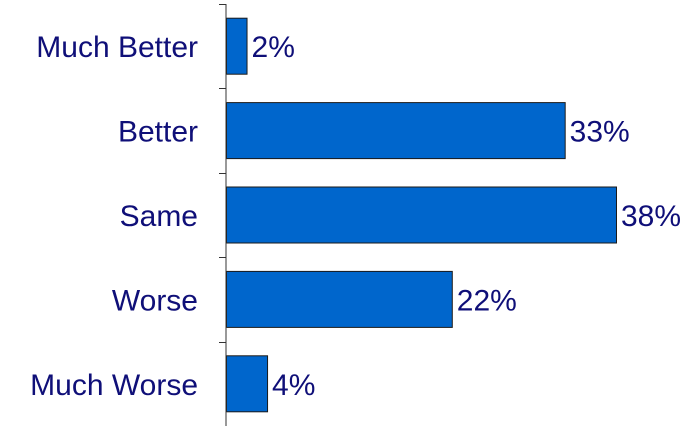 The height and width of the screenshot is (426, 686). I want to click on category-axis, so click(223, 215).